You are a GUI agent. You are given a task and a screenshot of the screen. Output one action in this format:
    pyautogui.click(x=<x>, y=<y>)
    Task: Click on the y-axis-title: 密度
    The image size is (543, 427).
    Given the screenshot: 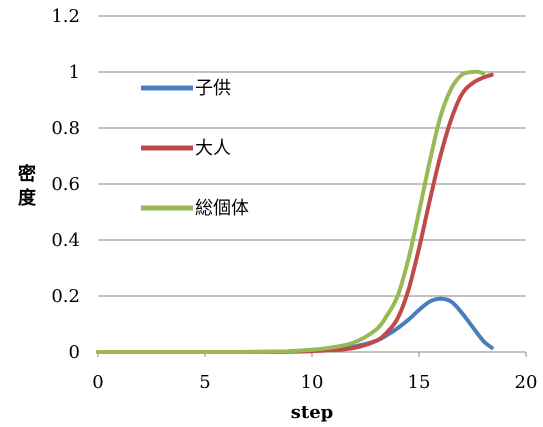 What is the action you would take?
    pyautogui.click(x=27, y=186)
    